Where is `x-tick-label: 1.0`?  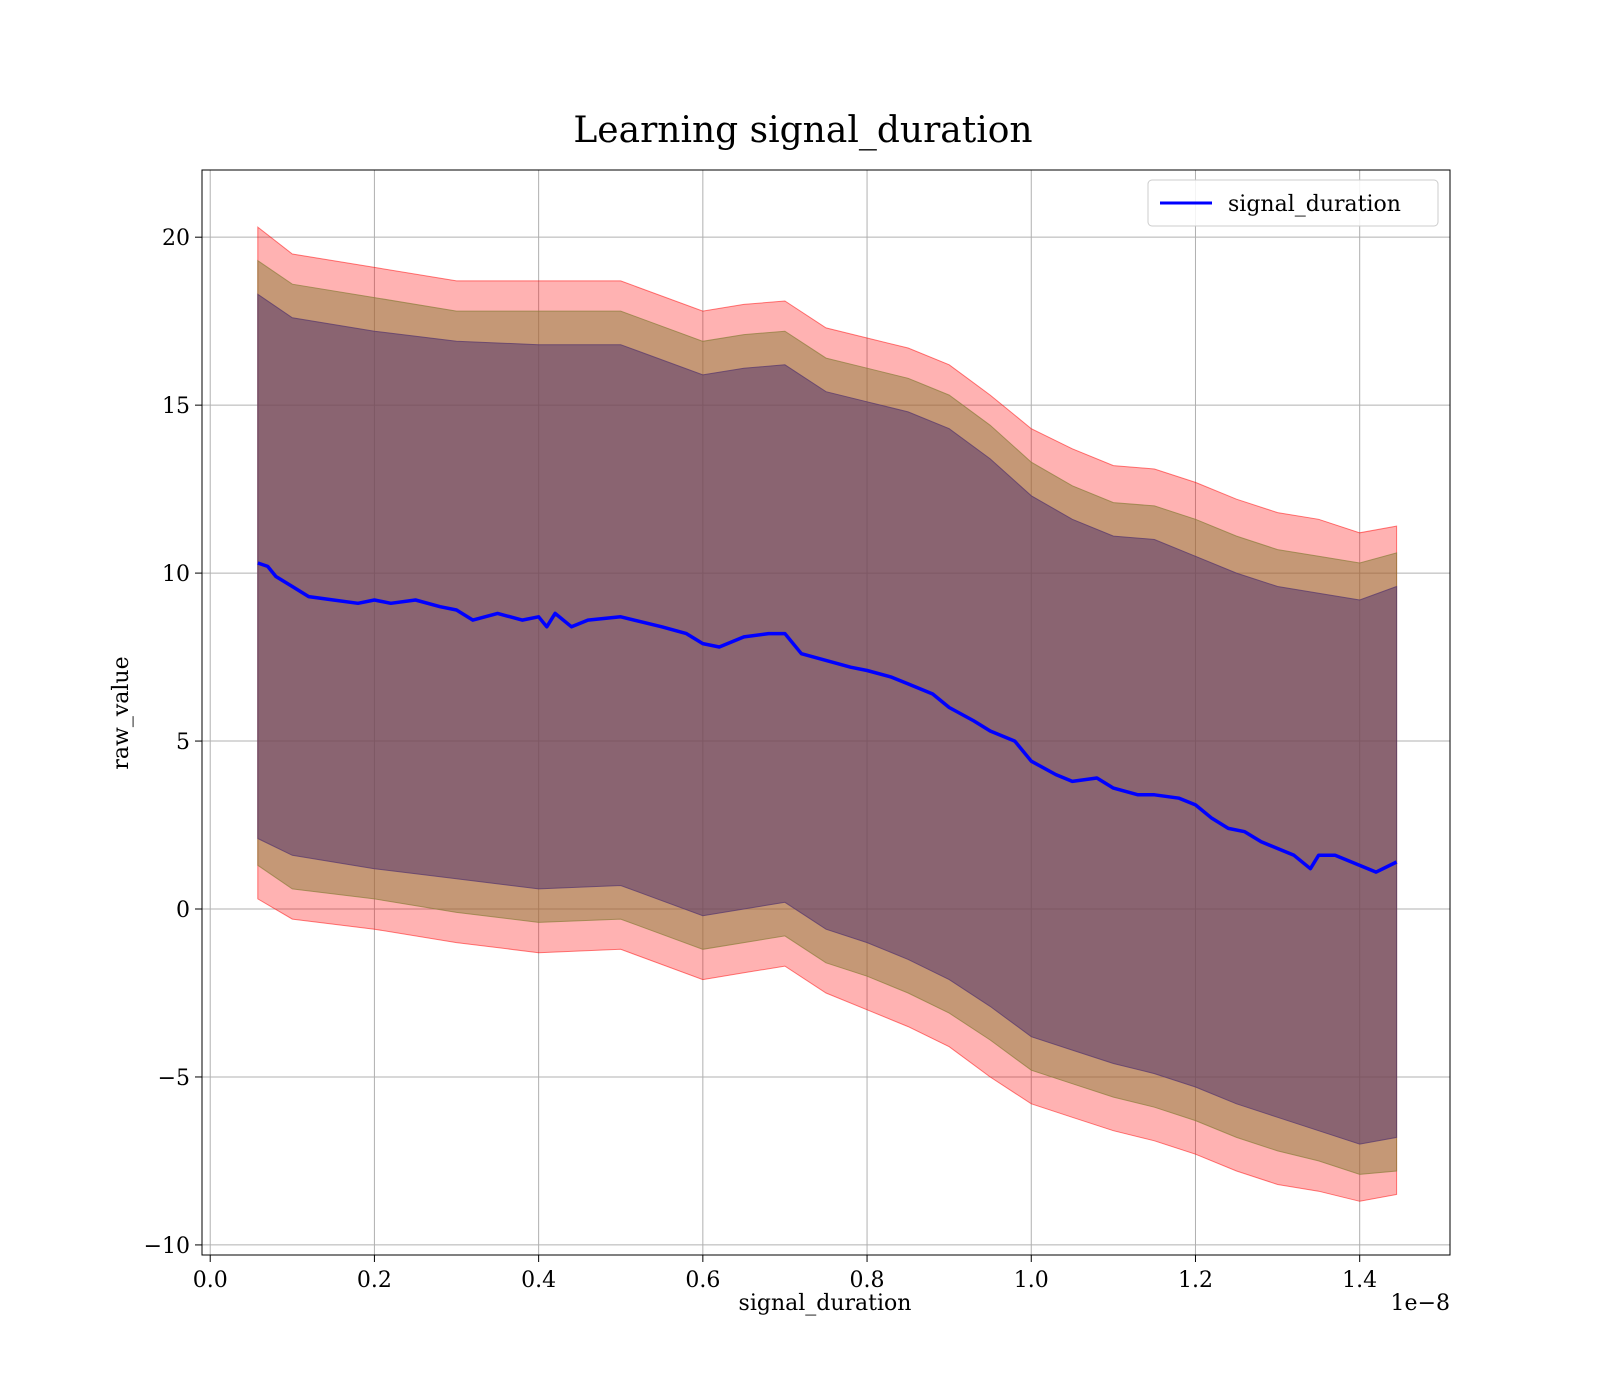 x-tick-label: 1.0 is located at coordinates (1031, 1280).